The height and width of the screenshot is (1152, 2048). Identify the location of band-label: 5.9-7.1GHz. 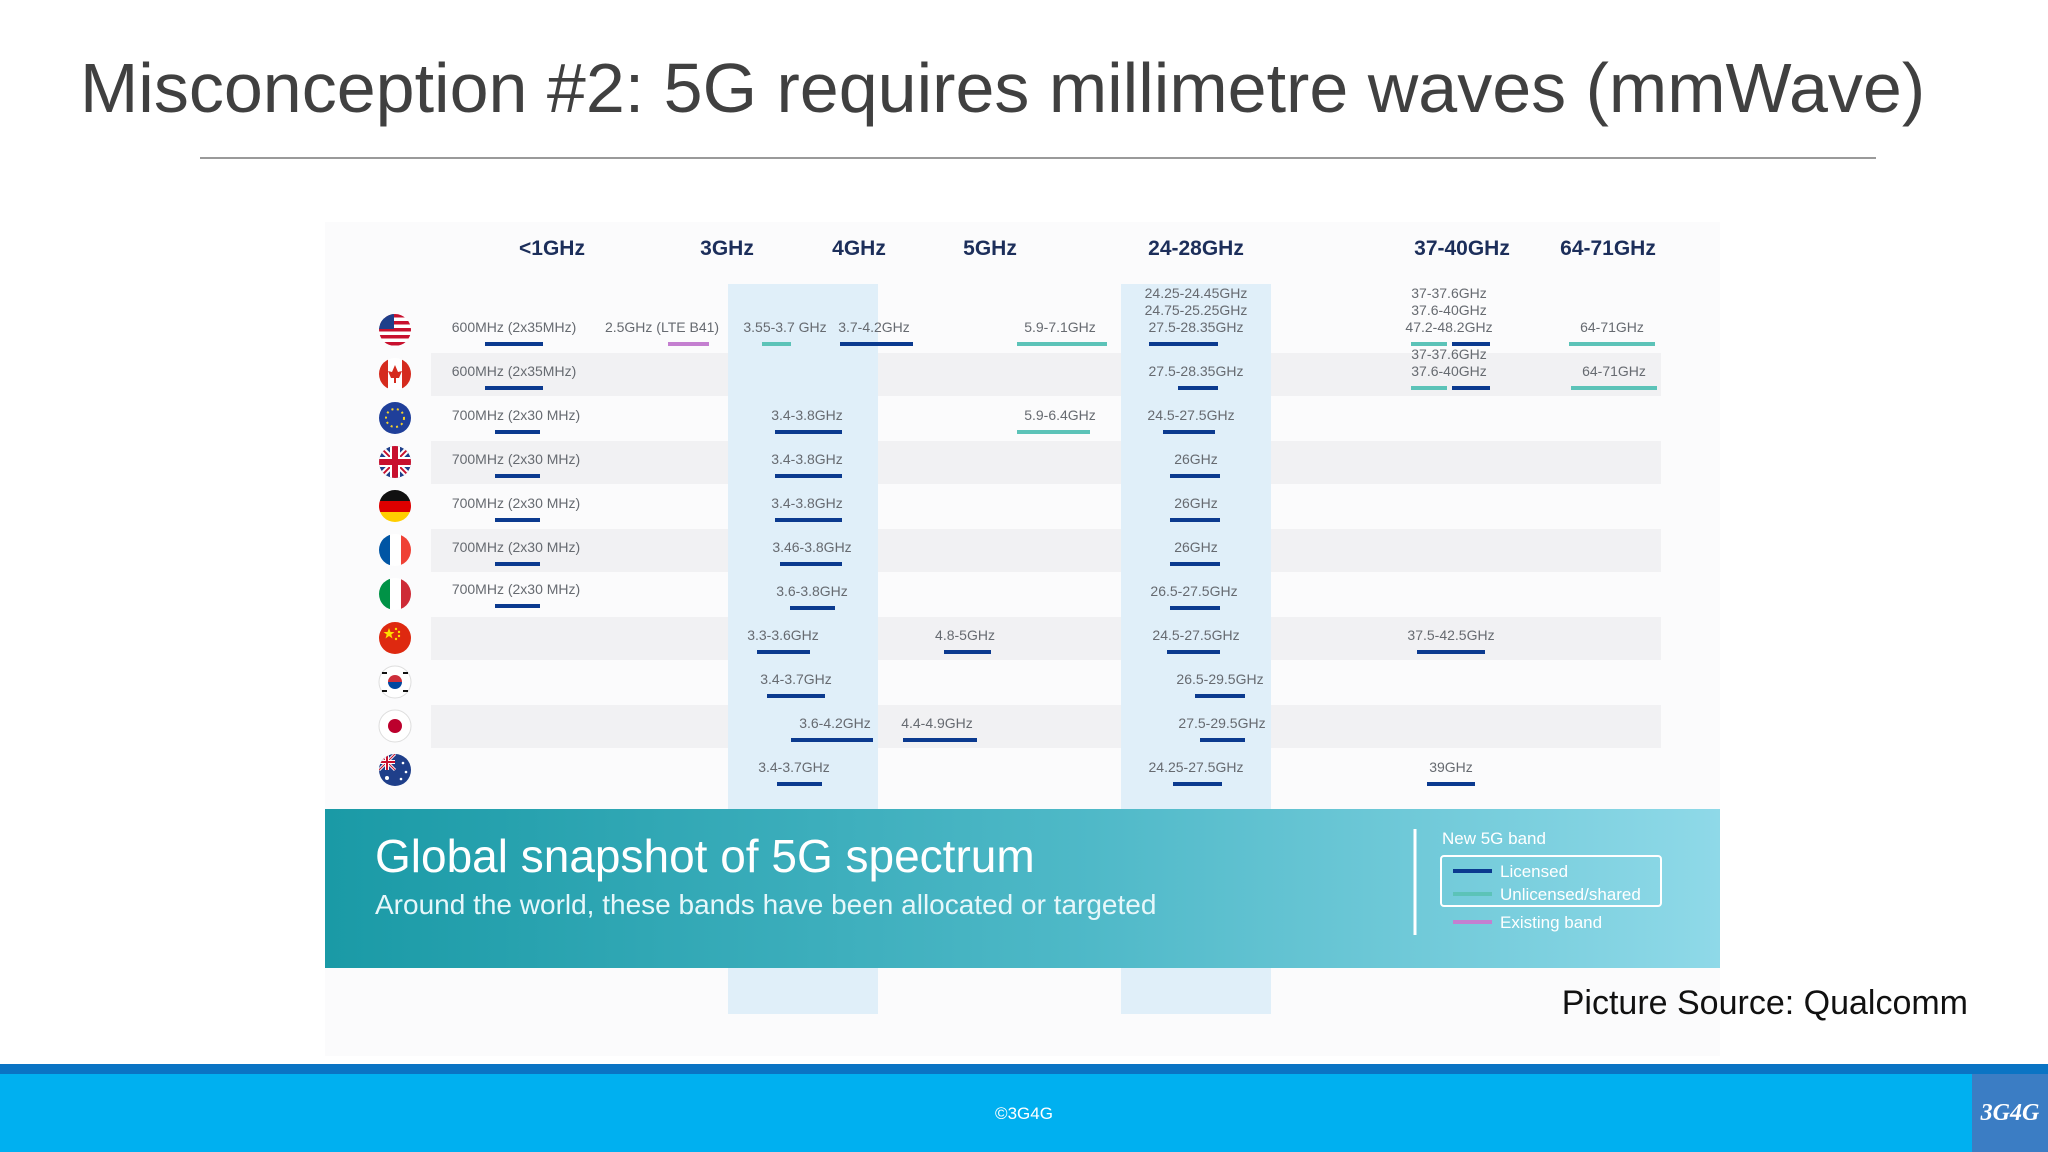
(1060, 327).